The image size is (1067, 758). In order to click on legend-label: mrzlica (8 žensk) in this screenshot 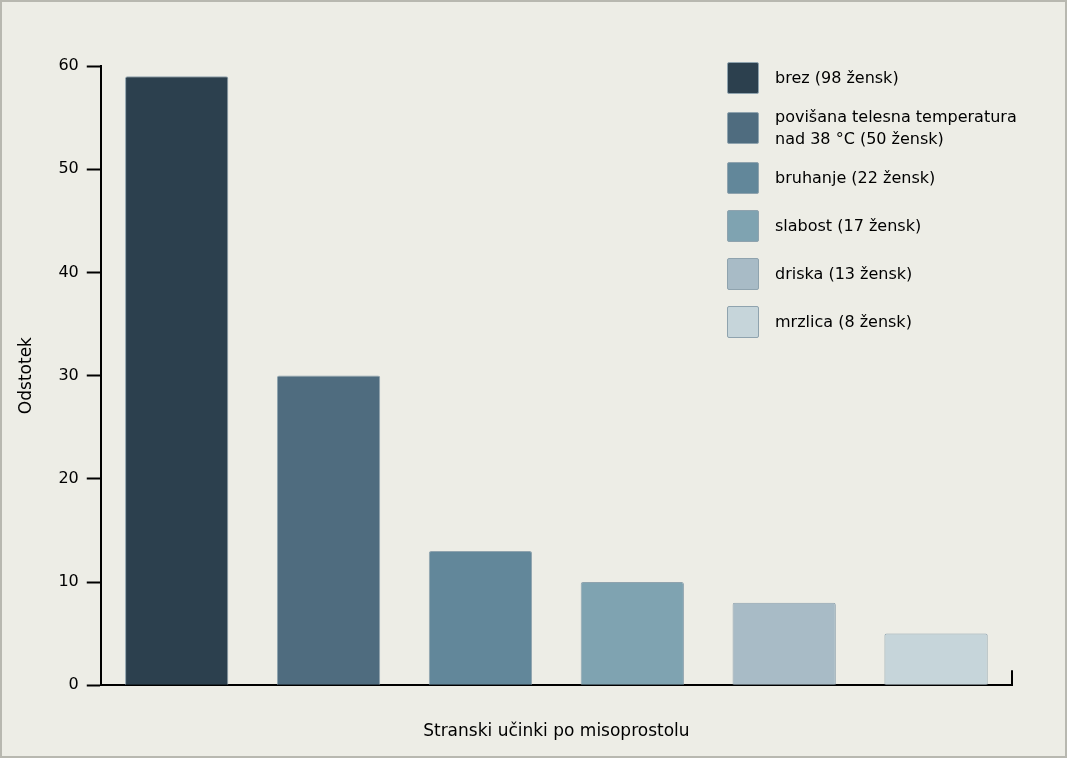, I will do `click(843, 322)`.